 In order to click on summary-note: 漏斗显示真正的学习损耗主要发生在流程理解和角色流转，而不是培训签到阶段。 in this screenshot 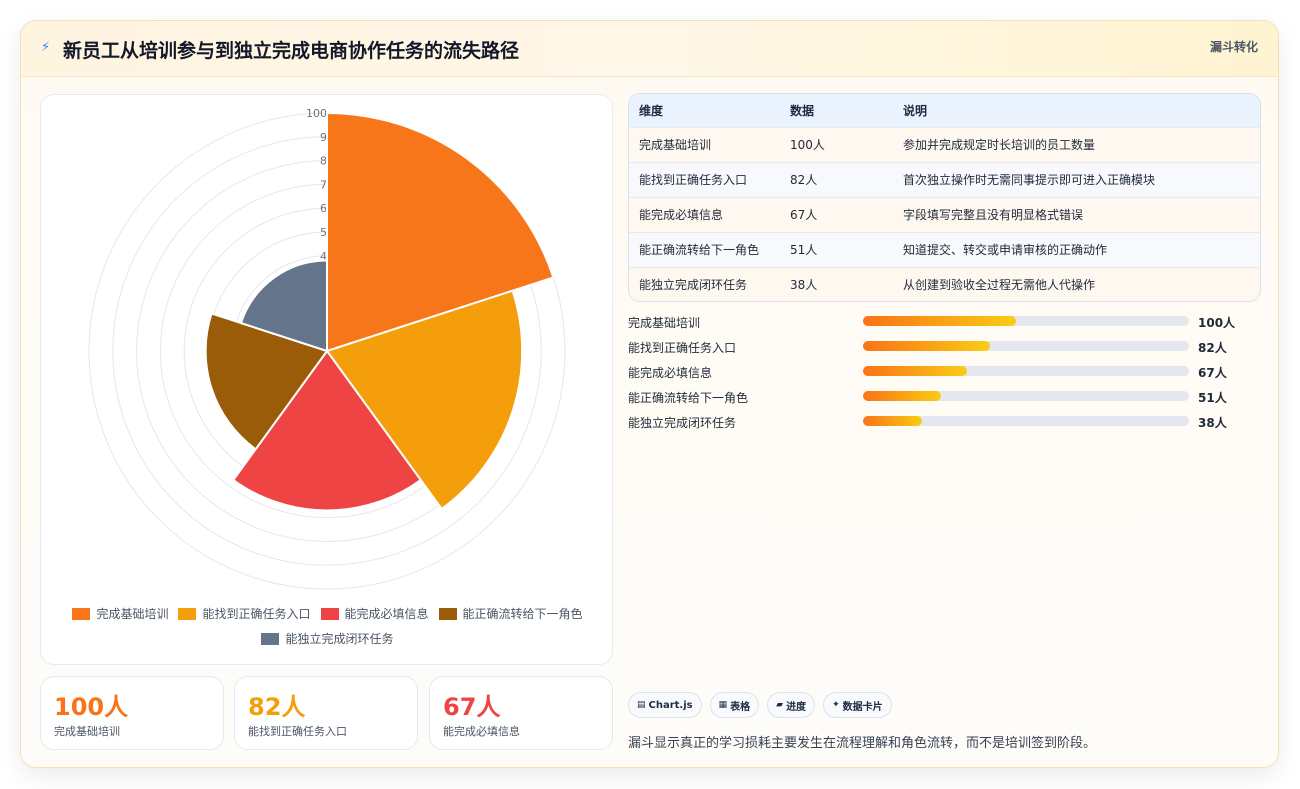, I will do `click(862, 743)`.